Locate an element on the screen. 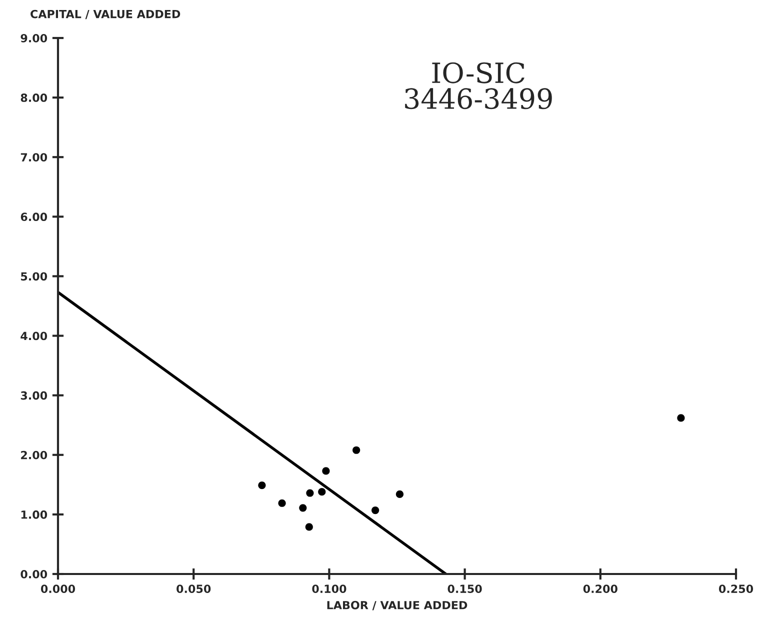 Image resolution: width=759 pixels, height=621 pixels. text: IO-SIC 3446-3499 is located at coordinates (478, 86).